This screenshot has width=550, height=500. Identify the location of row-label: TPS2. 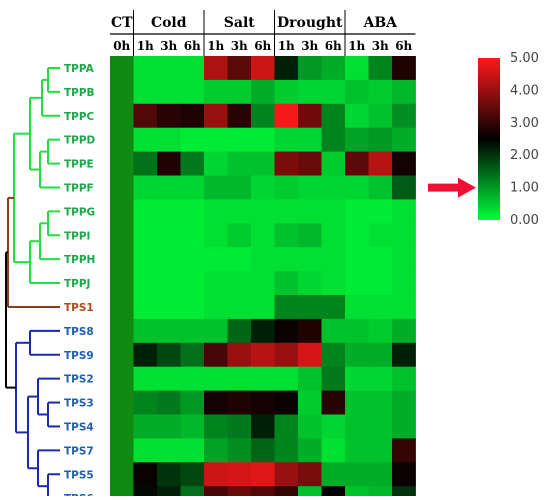
(79, 380).